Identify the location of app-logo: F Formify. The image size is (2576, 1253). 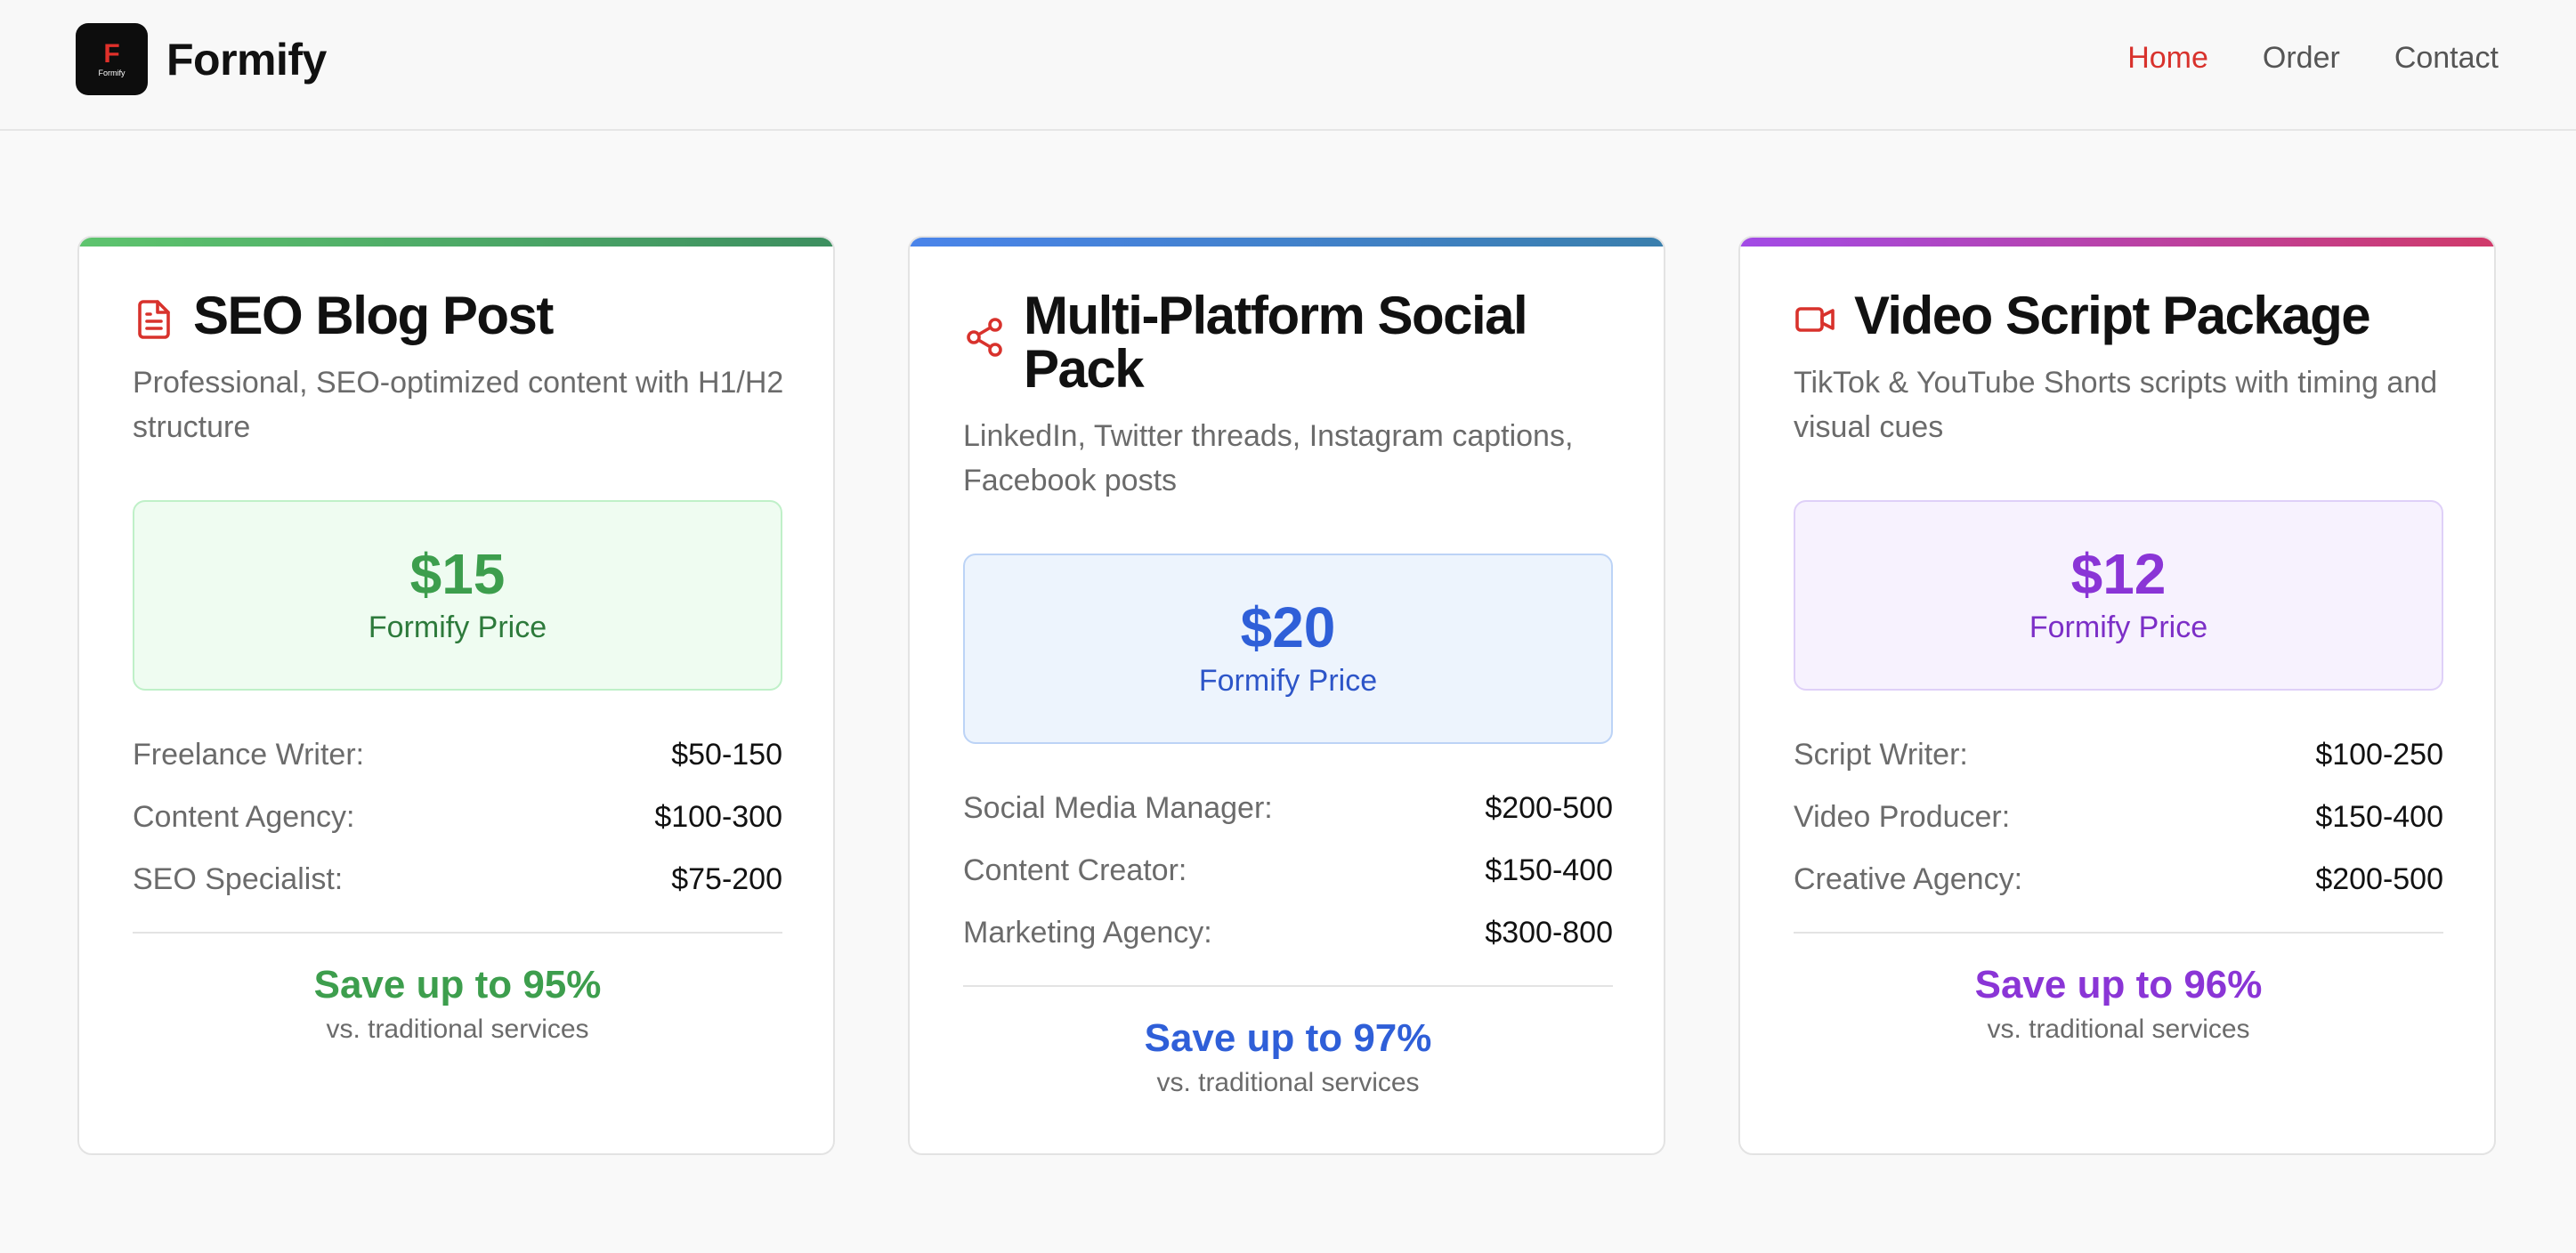
(112, 59).